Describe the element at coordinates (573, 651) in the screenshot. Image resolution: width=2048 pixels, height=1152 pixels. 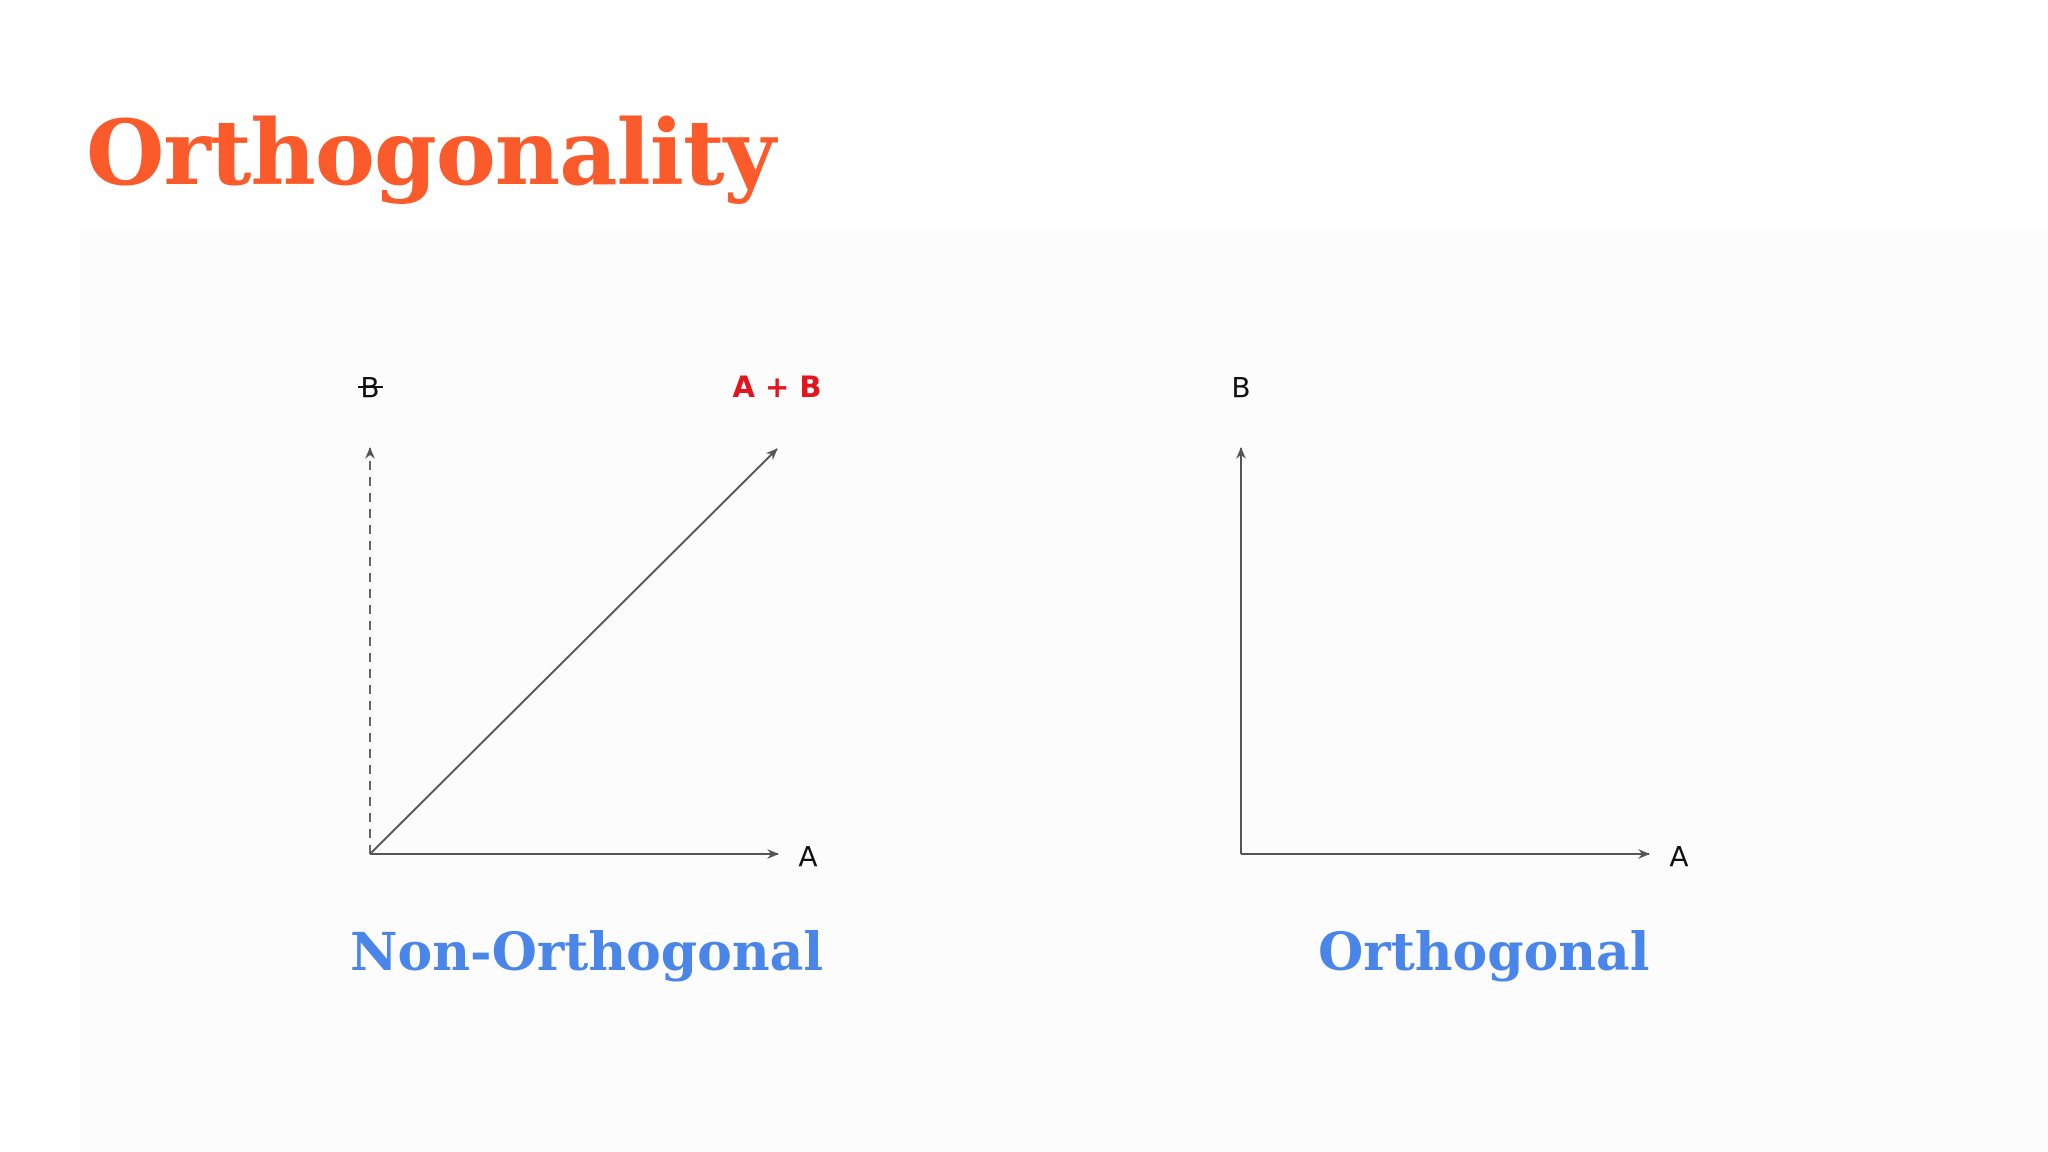
I see `vector-a-plus-b` at that location.